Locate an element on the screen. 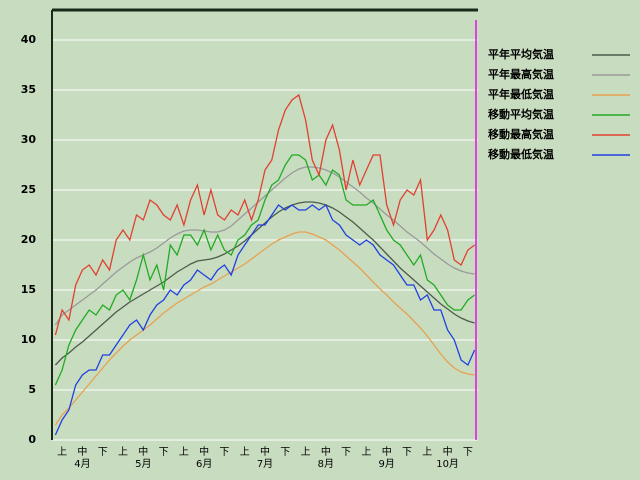 Image resolution: width=640 pixels, height=480 pixels. month-label: 4月 is located at coordinates (82, 464).